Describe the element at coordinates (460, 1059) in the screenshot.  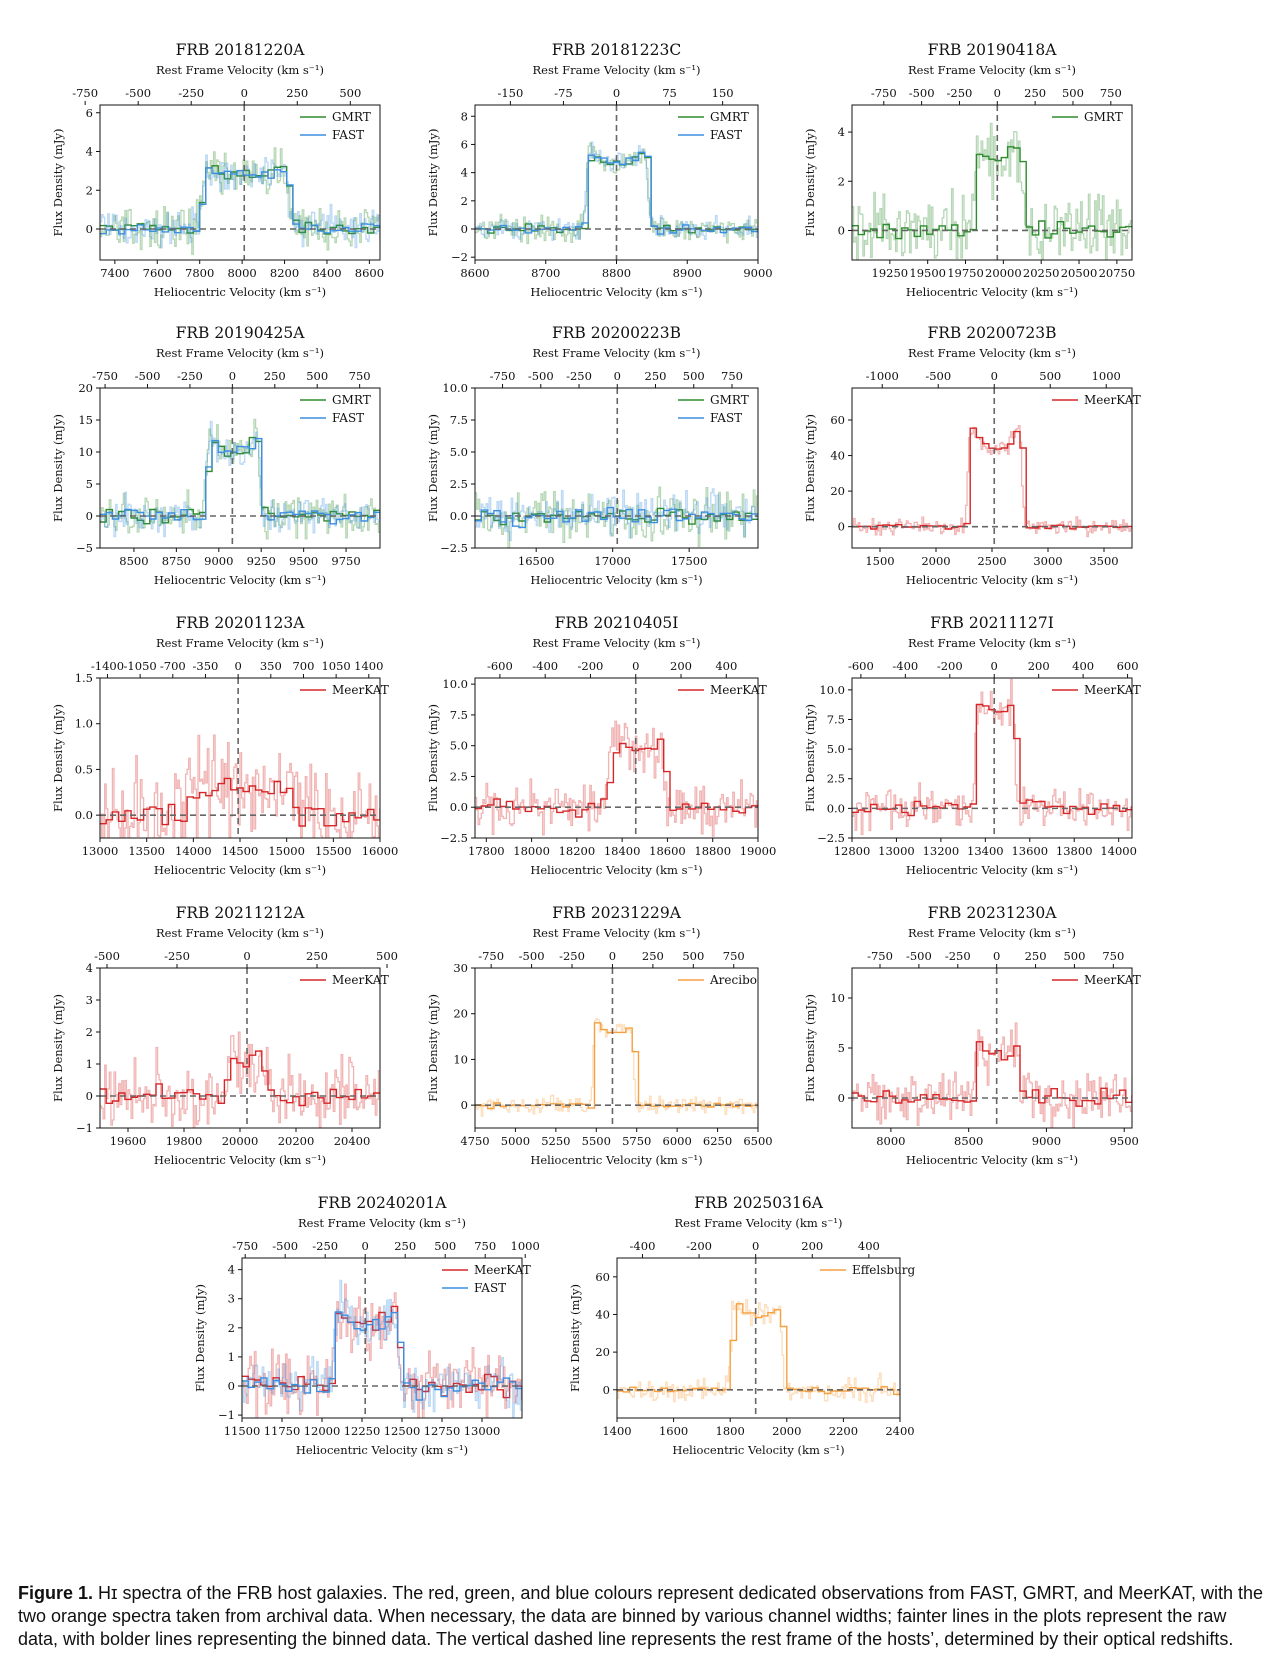
I see `y-tick-label: 10` at that location.